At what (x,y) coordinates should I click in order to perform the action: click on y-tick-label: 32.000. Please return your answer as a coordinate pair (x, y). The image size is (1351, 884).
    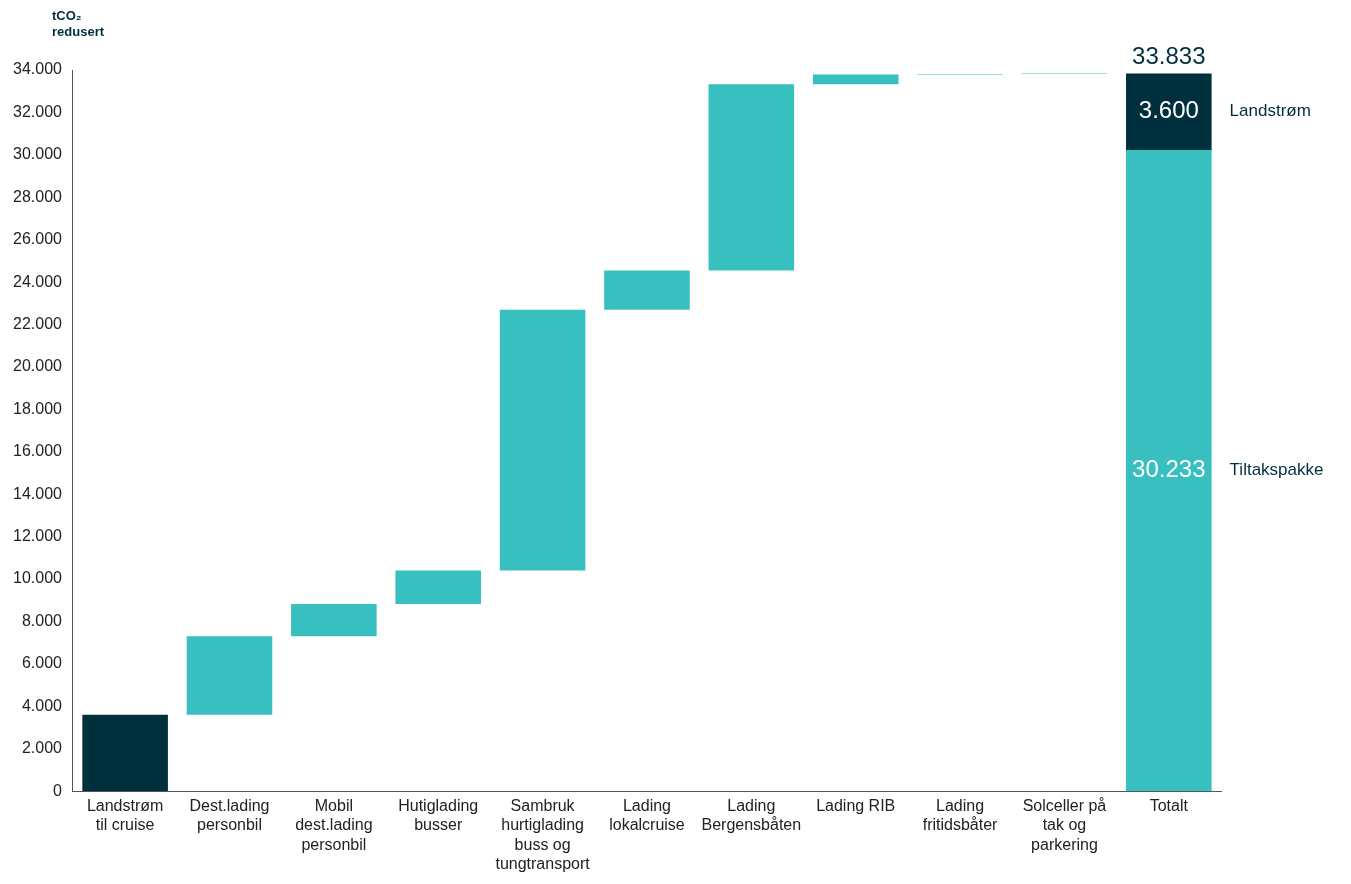
    Looking at the image, I should click on (38, 111).